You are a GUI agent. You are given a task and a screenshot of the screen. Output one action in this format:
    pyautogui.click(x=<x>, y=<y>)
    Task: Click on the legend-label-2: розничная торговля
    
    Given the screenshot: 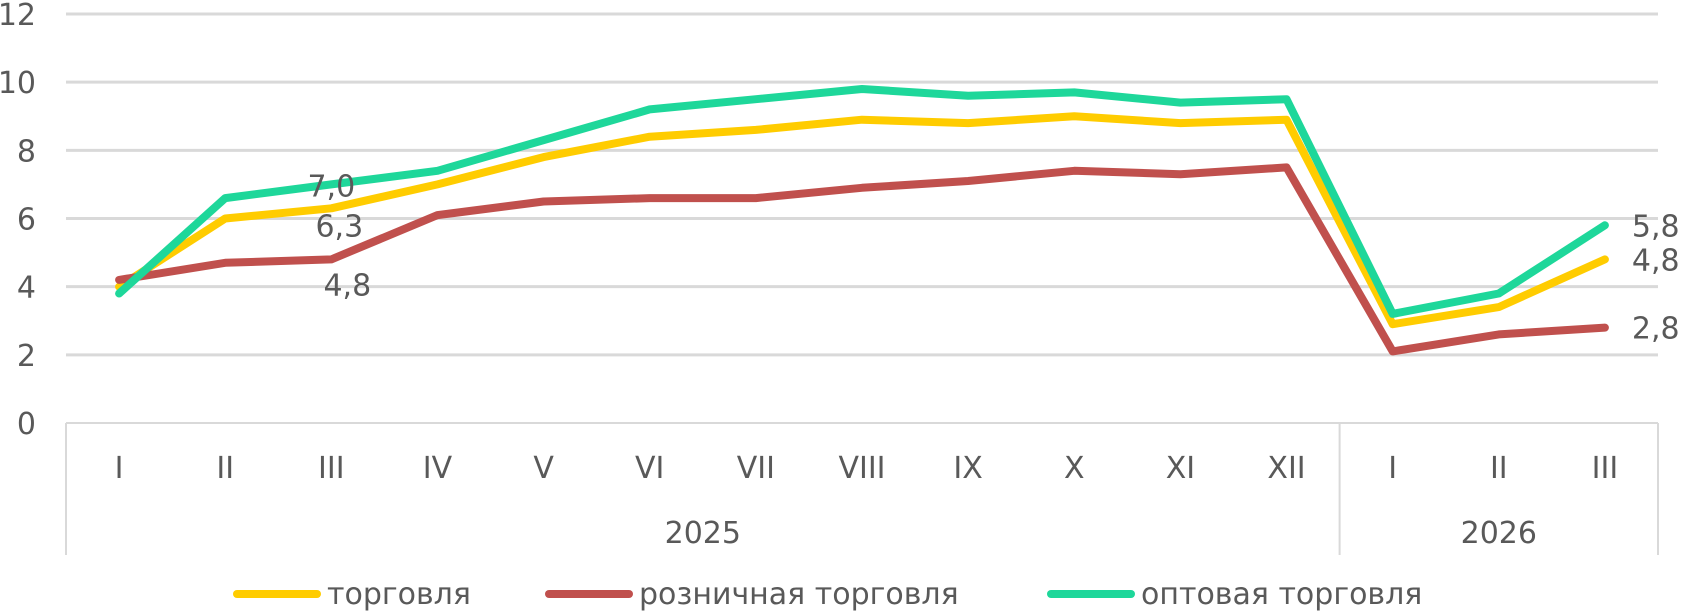 What is the action you would take?
    pyautogui.click(x=799, y=594)
    